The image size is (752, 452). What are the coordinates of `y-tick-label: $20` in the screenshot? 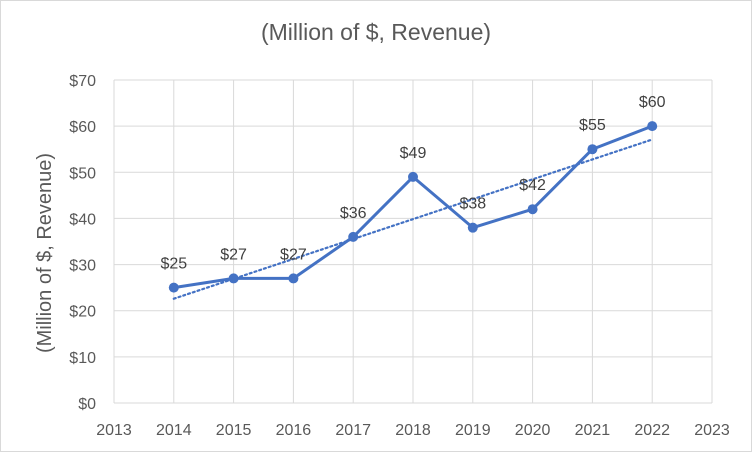 It's located at (82, 312).